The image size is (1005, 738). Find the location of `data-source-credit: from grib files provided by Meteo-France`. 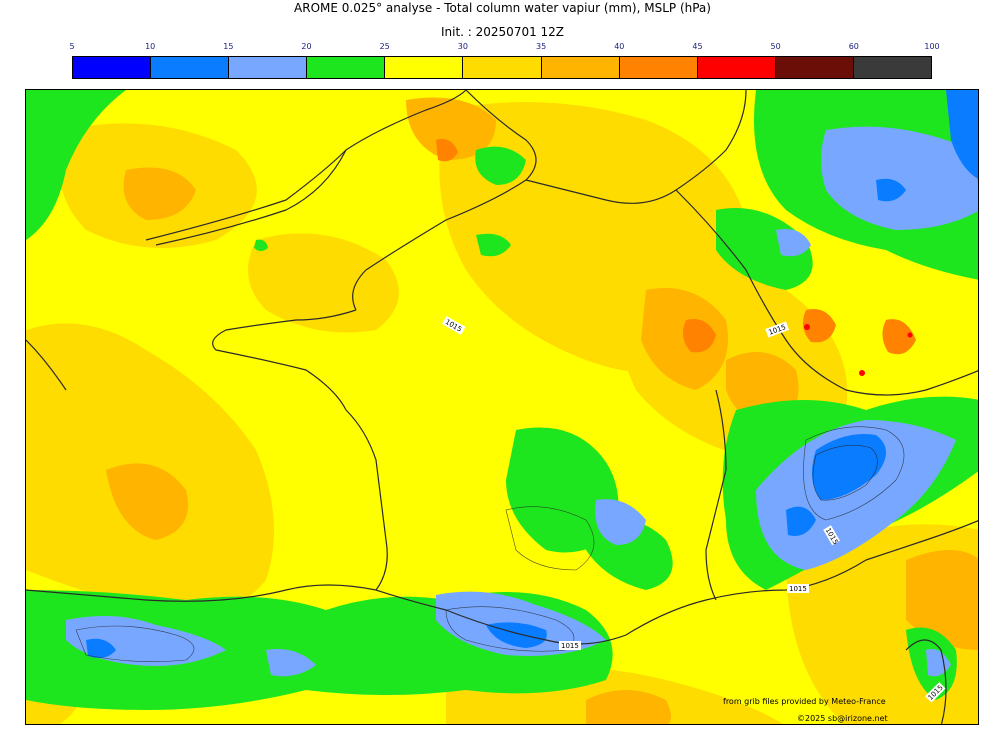

data-source-credit: from grib files provided by Meteo-France is located at coordinates (804, 701).